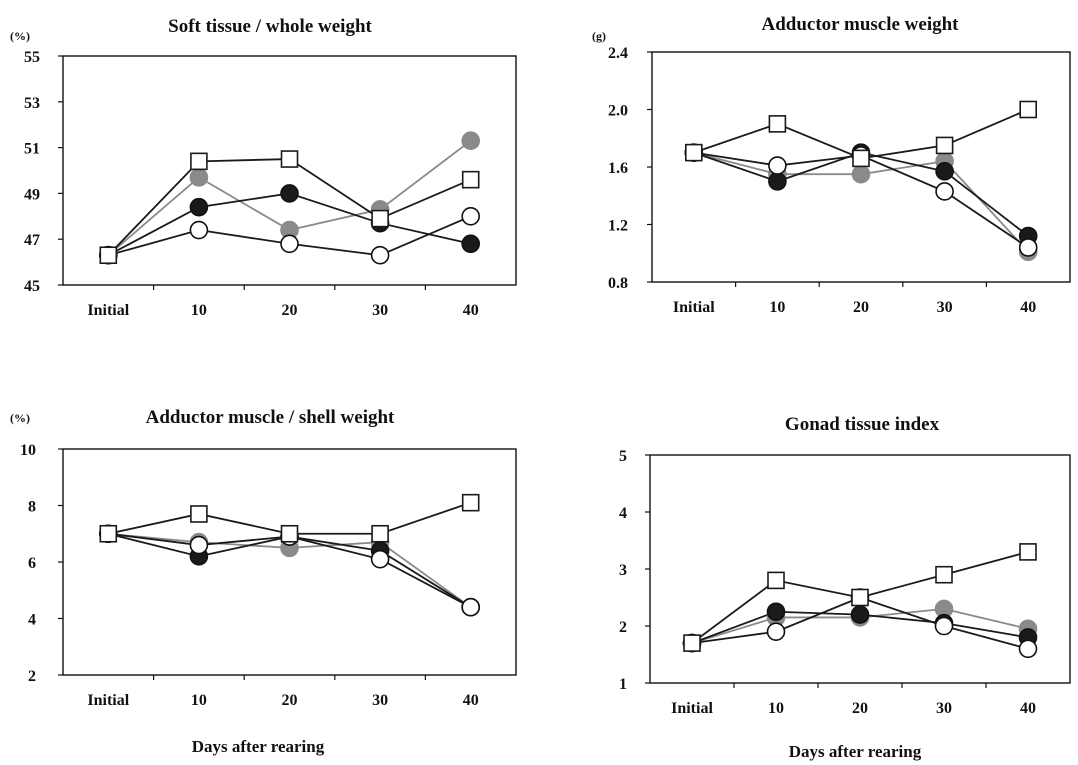 This screenshot has width=1078, height=765. Describe the element at coordinates (623, 570) in the screenshot. I see `y-tick-label: 3` at that location.